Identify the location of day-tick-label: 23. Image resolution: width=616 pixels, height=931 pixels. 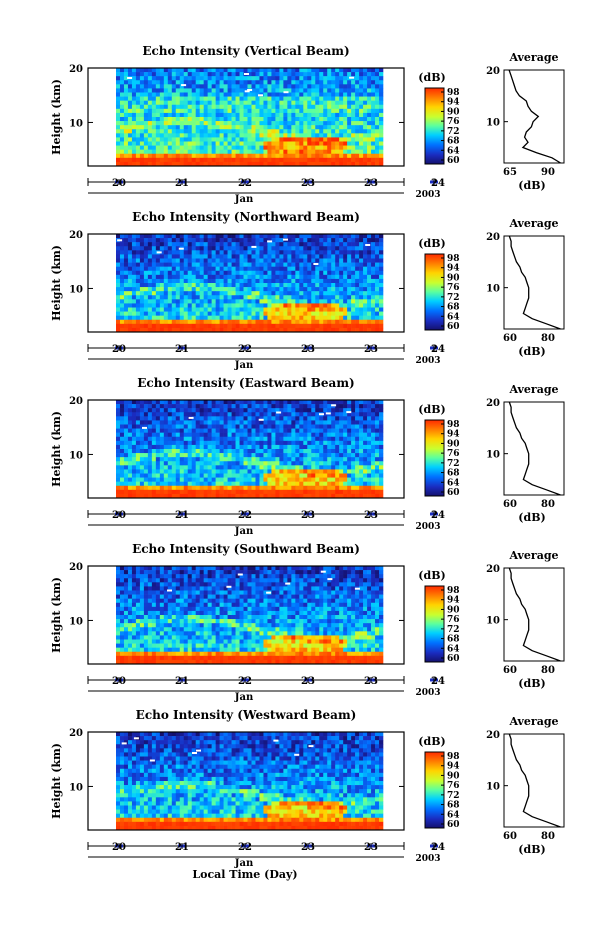
(308, 183).